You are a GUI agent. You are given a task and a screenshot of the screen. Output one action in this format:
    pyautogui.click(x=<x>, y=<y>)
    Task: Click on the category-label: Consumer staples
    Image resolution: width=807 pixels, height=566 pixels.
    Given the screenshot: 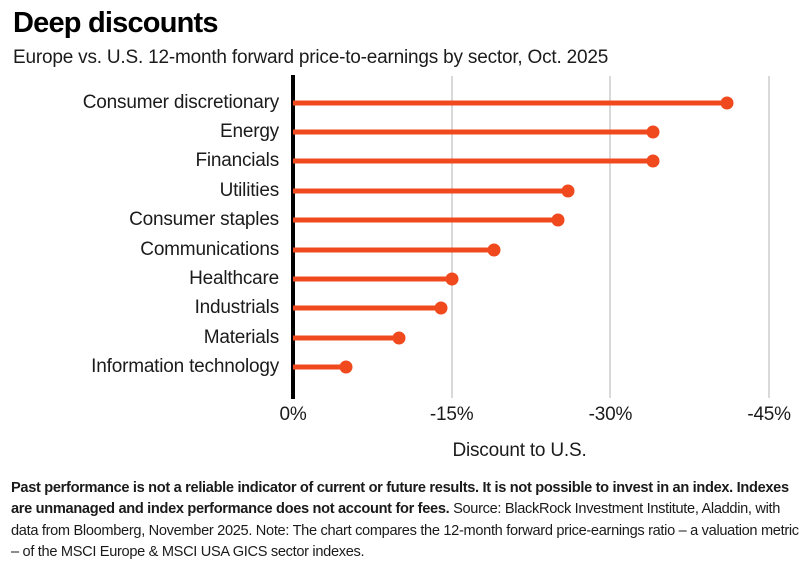 What is the action you would take?
    pyautogui.click(x=204, y=220)
    